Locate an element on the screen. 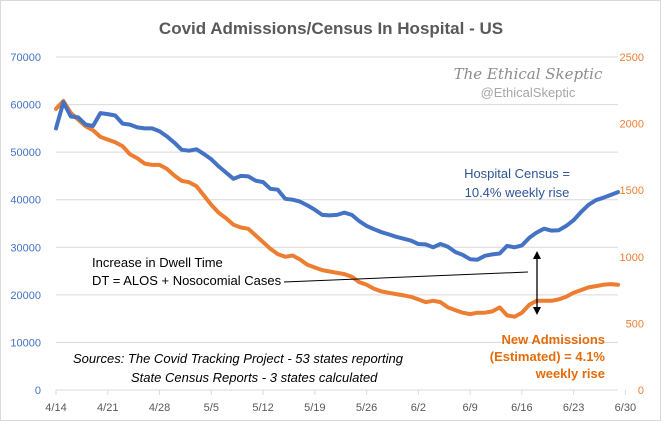 Image resolution: width=661 pixels, height=422 pixels. watermark-name: The Ethical Skeptic is located at coordinates (528, 74).